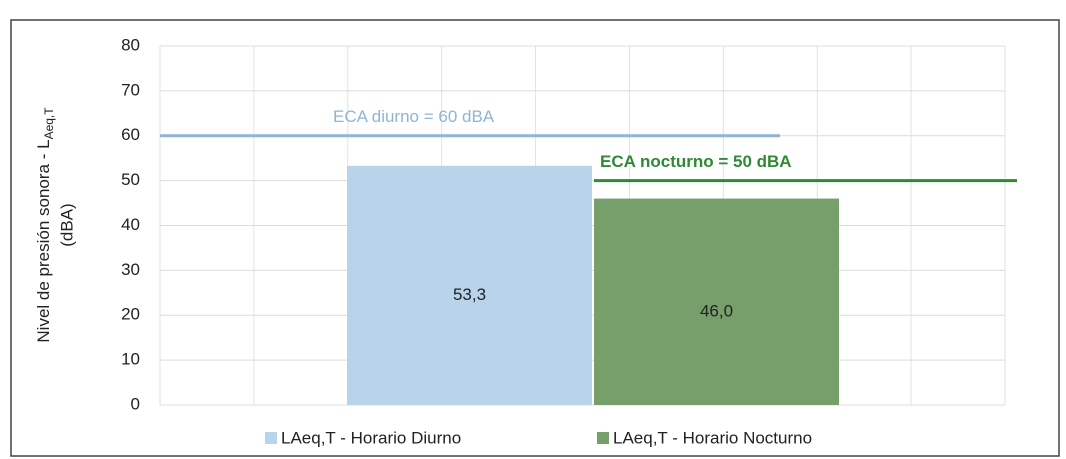 This screenshot has width=1066, height=459. I want to click on y-tick-label: 0, so click(135, 403).